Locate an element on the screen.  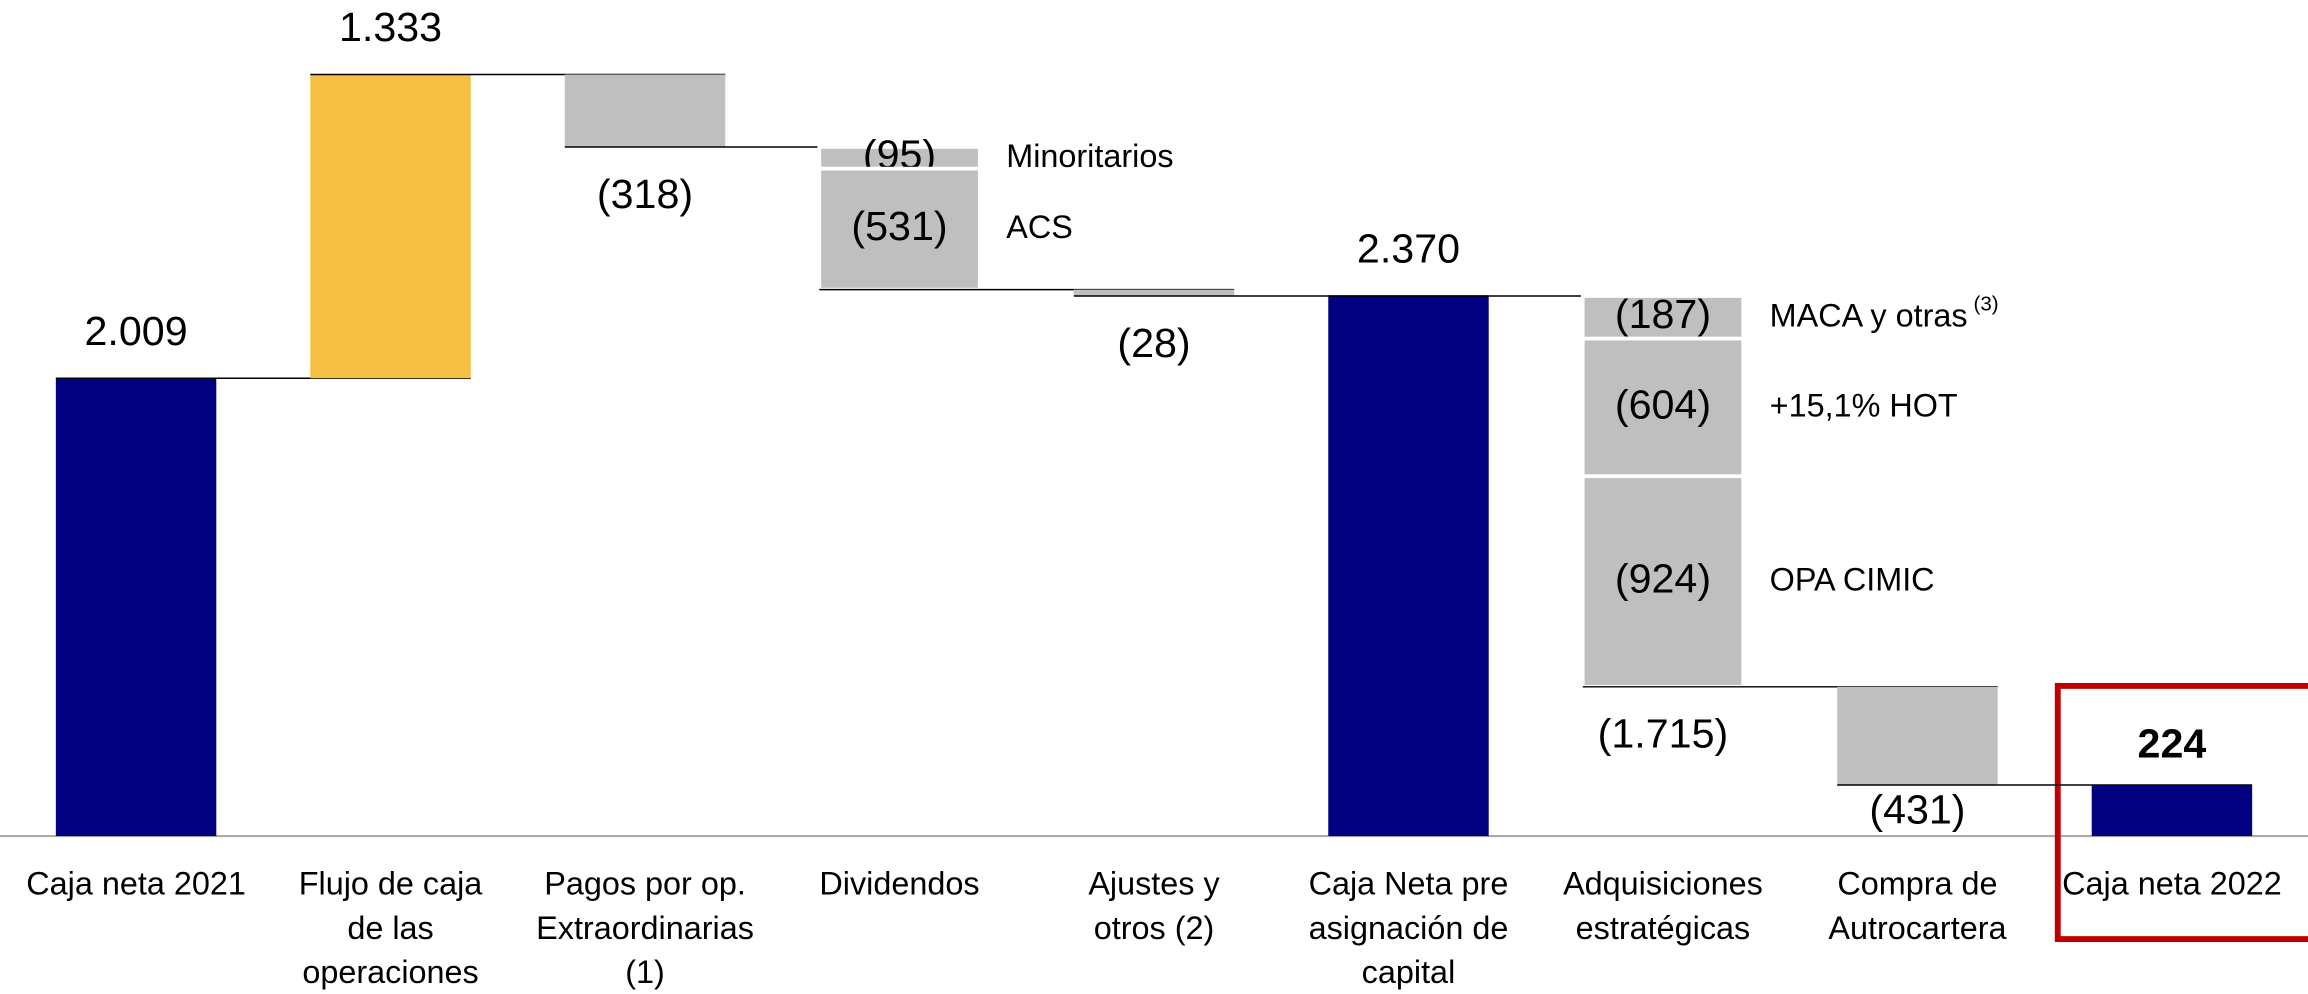
value-label-emphasis: 224 is located at coordinates (2172, 744).